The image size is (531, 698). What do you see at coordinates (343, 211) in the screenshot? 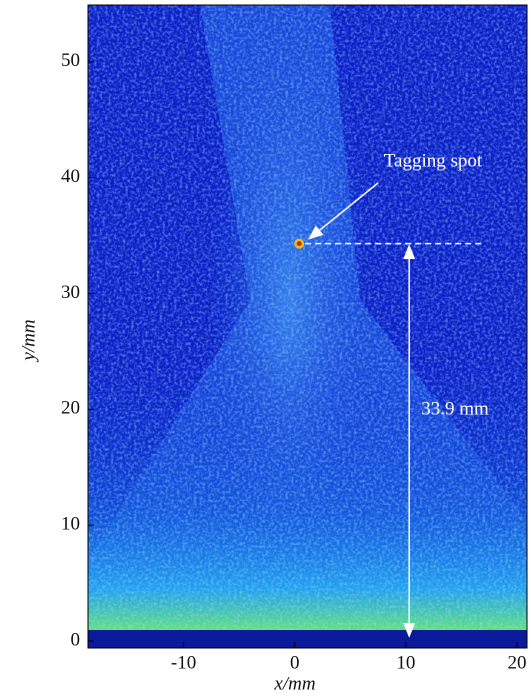
I see `spot-arrow` at bounding box center [343, 211].